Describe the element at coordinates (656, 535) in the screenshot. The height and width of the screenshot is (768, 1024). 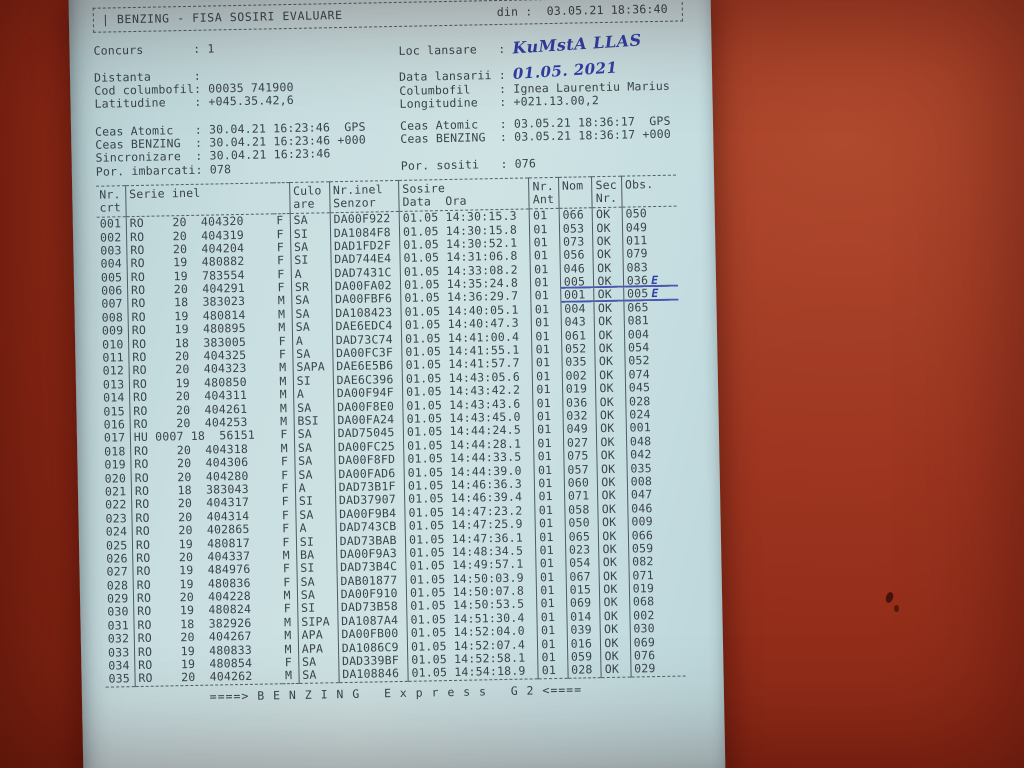
I see `observation: 066` at that location.